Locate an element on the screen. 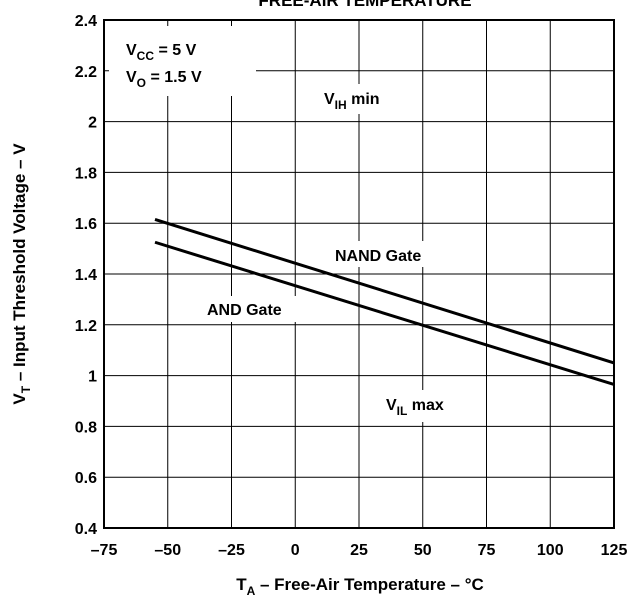 This screenshot has width=629, height=597. and-label-bg is located at coordinates (256, 309).